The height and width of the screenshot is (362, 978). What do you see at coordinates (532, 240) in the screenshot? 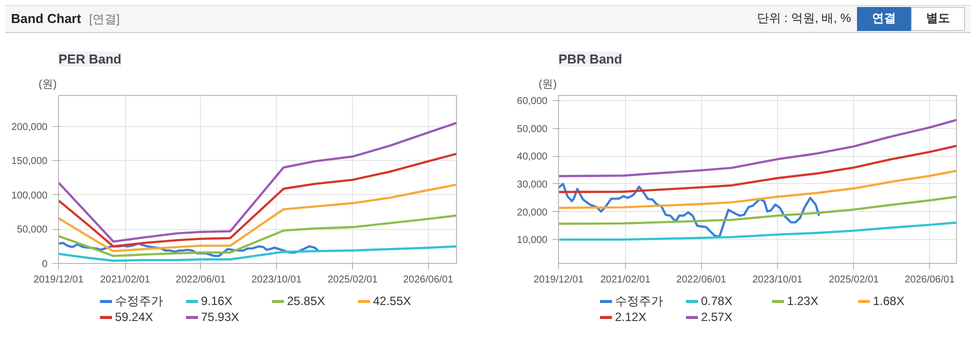
I see `y-tick-label: 10,000` at bounding box center [532, 240].